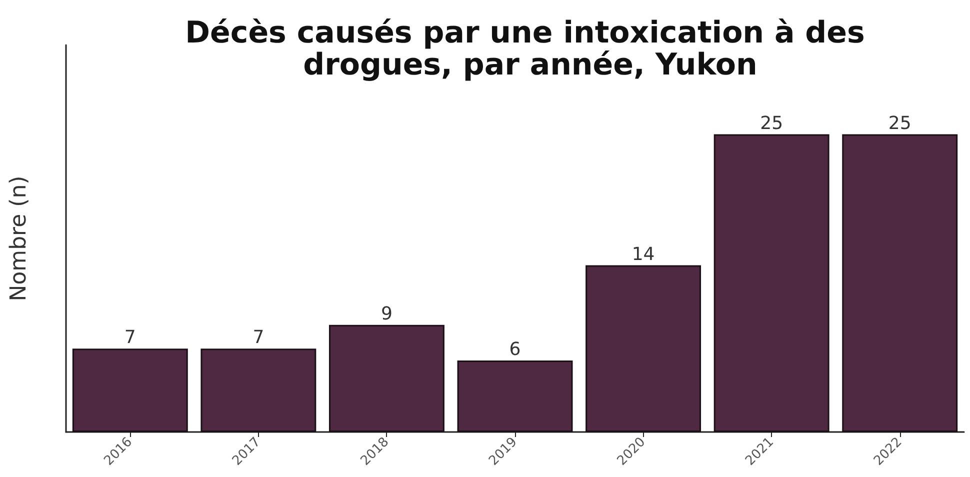  What do you see at coordinates (525, 49) in the screenshot?
I see `chart-title: Décès causés par une intoxication à des drogues, par année, Yukon` at bounding box center [525, 49].